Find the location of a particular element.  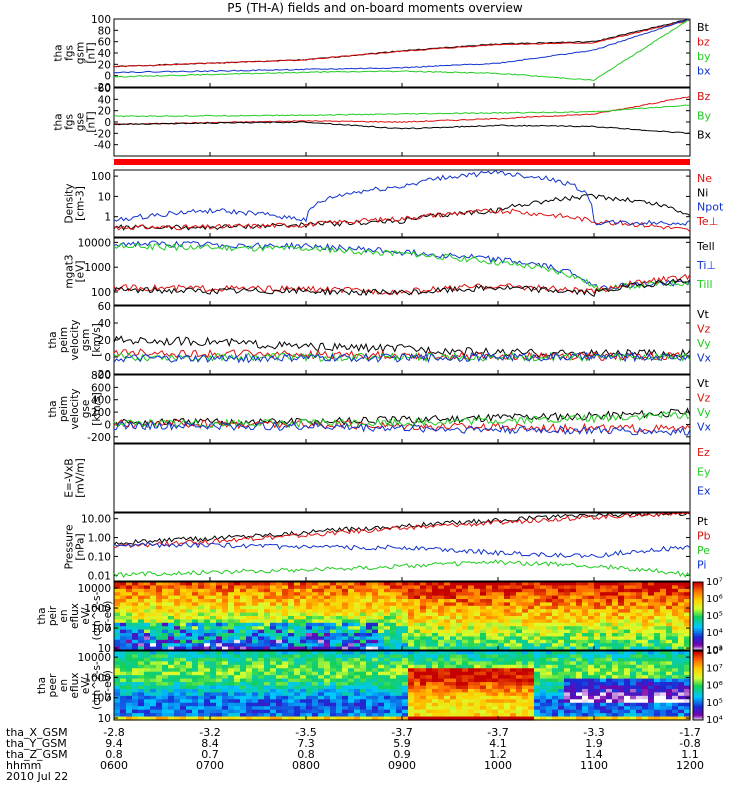

orbit-value: 0.8 is located at coordinates (114, 754).